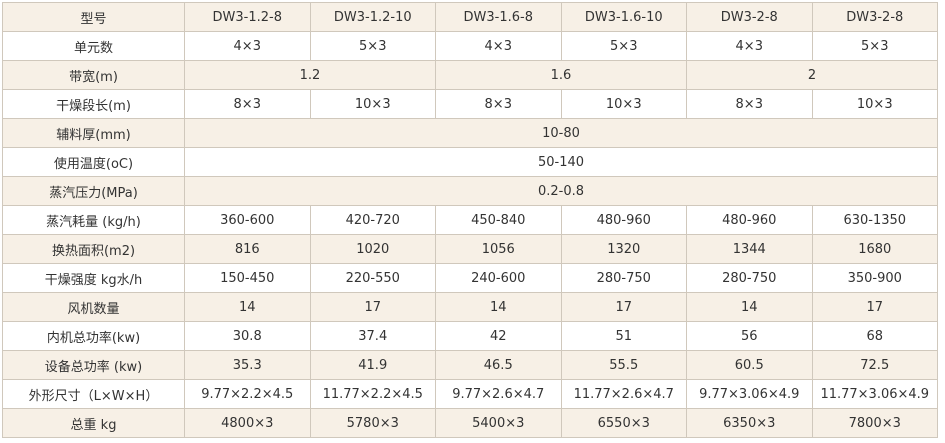 The height and width of the screenshot is (443, 945). Describe the element at coordinates (498, 249) in the screenshot. I see `cell: 1056` at that location.